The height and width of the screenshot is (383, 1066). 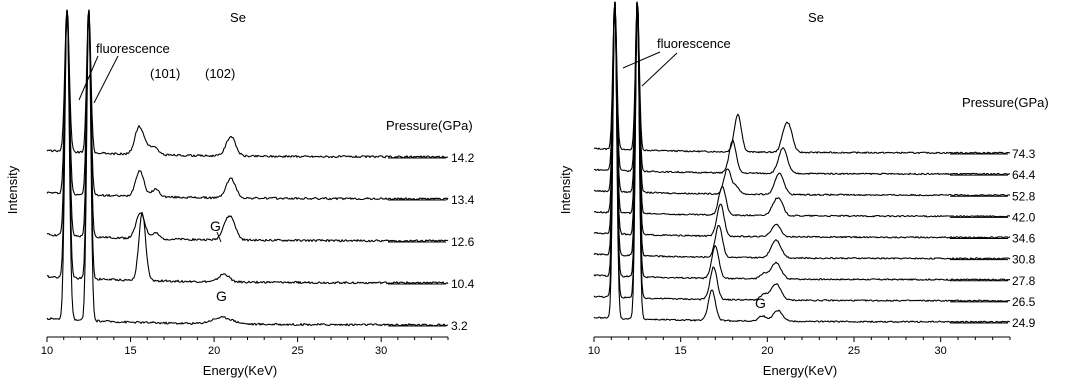 I want to click on right-y-axis-label: Intensity, so click(x=565, y=189).